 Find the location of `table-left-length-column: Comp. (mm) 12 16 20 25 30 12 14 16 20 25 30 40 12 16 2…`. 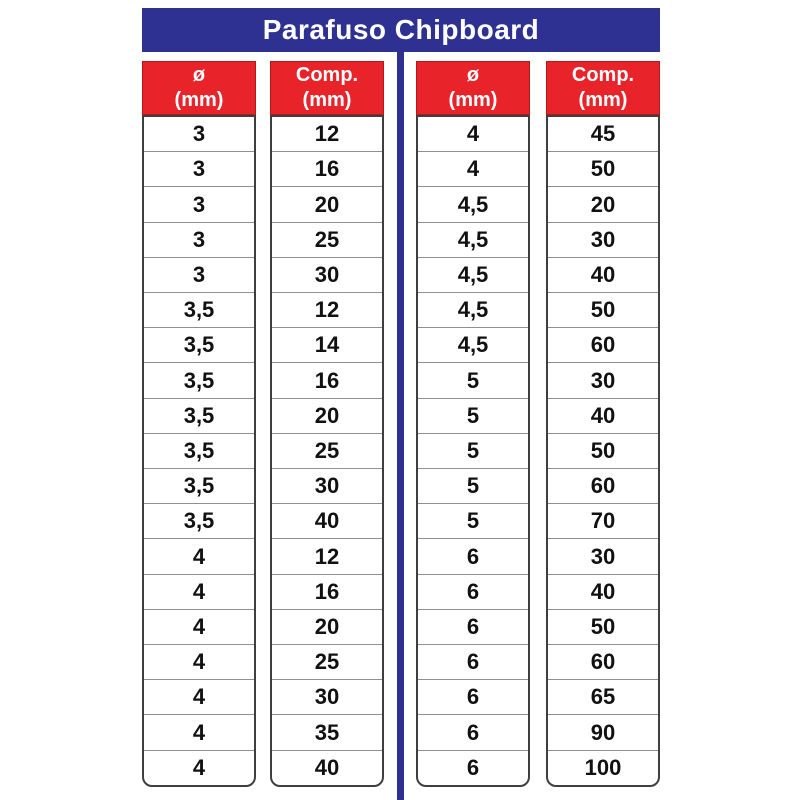

table-left-length-column: Comp. (mm) 12 16 20 25 30 12 14 16 20 25 30 40 12 16 2… is located at coordinates (327, 424).